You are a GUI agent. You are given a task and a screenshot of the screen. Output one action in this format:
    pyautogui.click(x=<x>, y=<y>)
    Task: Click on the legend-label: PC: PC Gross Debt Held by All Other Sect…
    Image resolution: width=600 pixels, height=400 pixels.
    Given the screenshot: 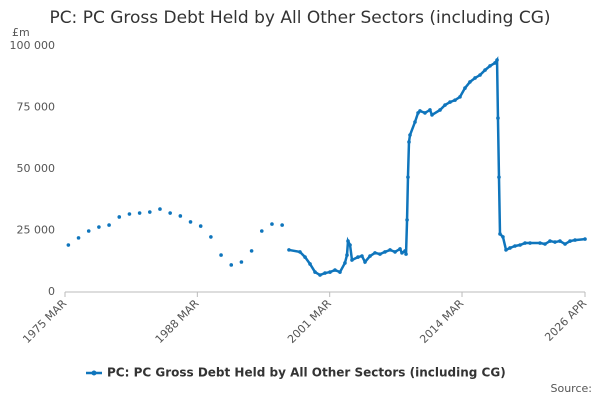 What is the action you would take?
    pyautogui.click(x=306, y=373)
    